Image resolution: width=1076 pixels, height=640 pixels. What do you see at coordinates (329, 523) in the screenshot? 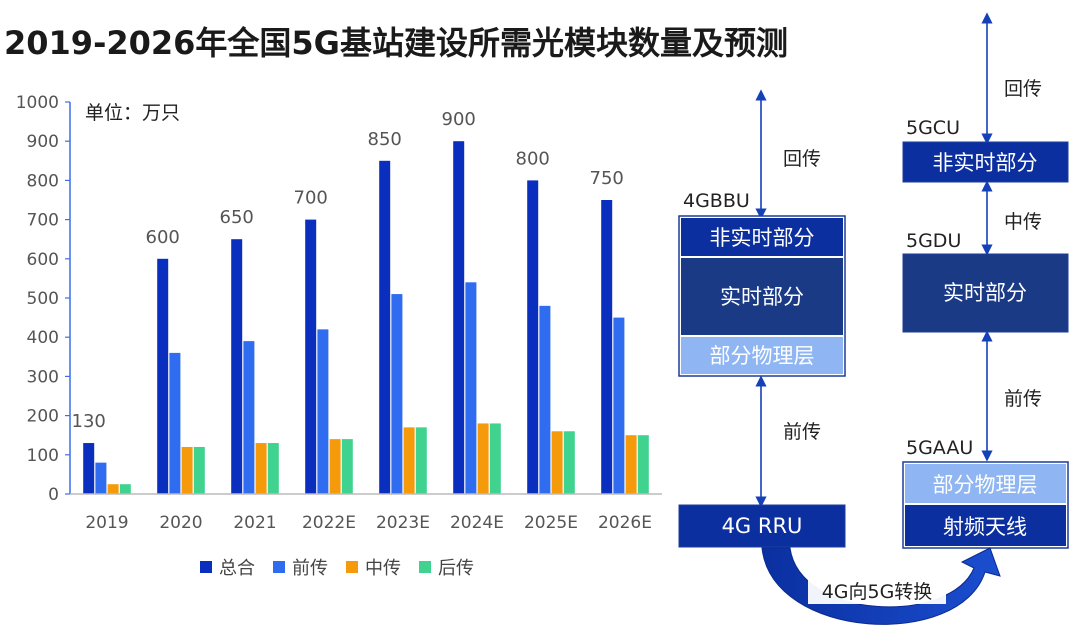
I see `x-tick-label: 2022E` at bounding box center [329, 523].